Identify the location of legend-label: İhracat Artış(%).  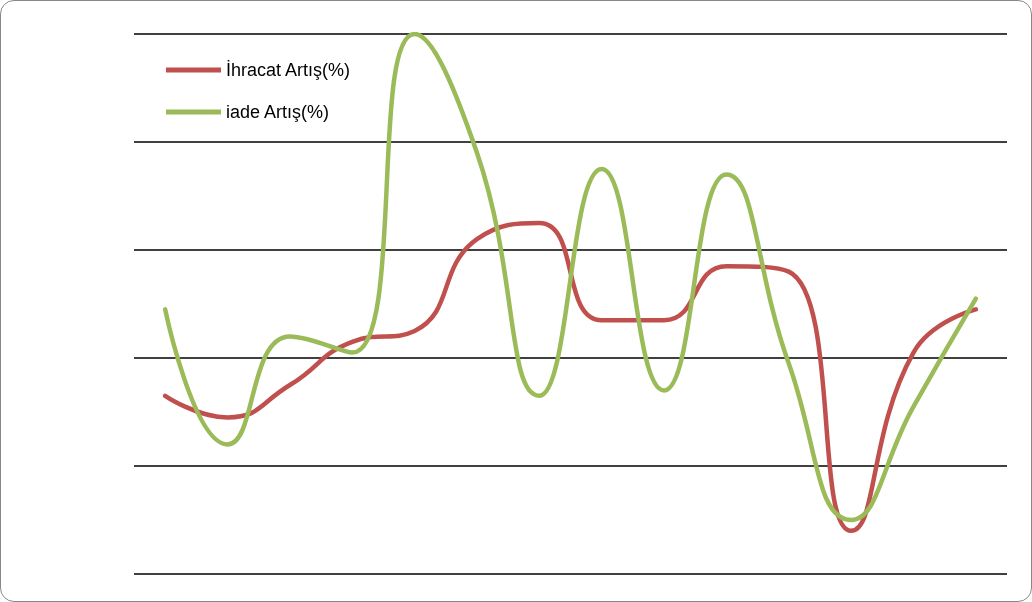
(288, 70).